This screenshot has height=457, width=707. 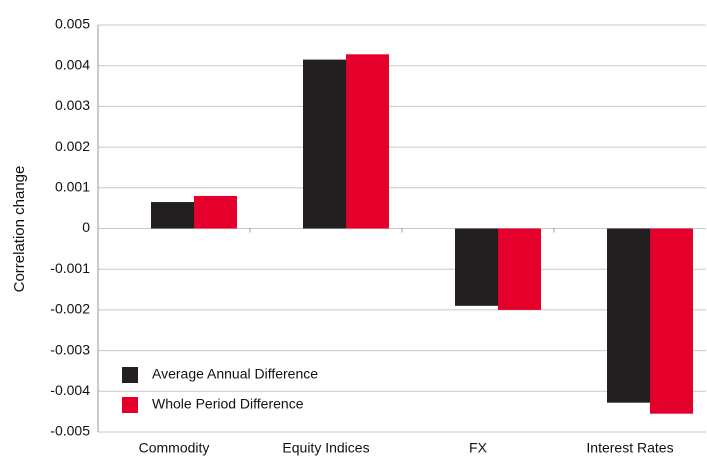 What do you see at coordinates (629, 448) in the screenshot?
I see `x-tick-label: Interest Rates` at bounding box center [629, 448].